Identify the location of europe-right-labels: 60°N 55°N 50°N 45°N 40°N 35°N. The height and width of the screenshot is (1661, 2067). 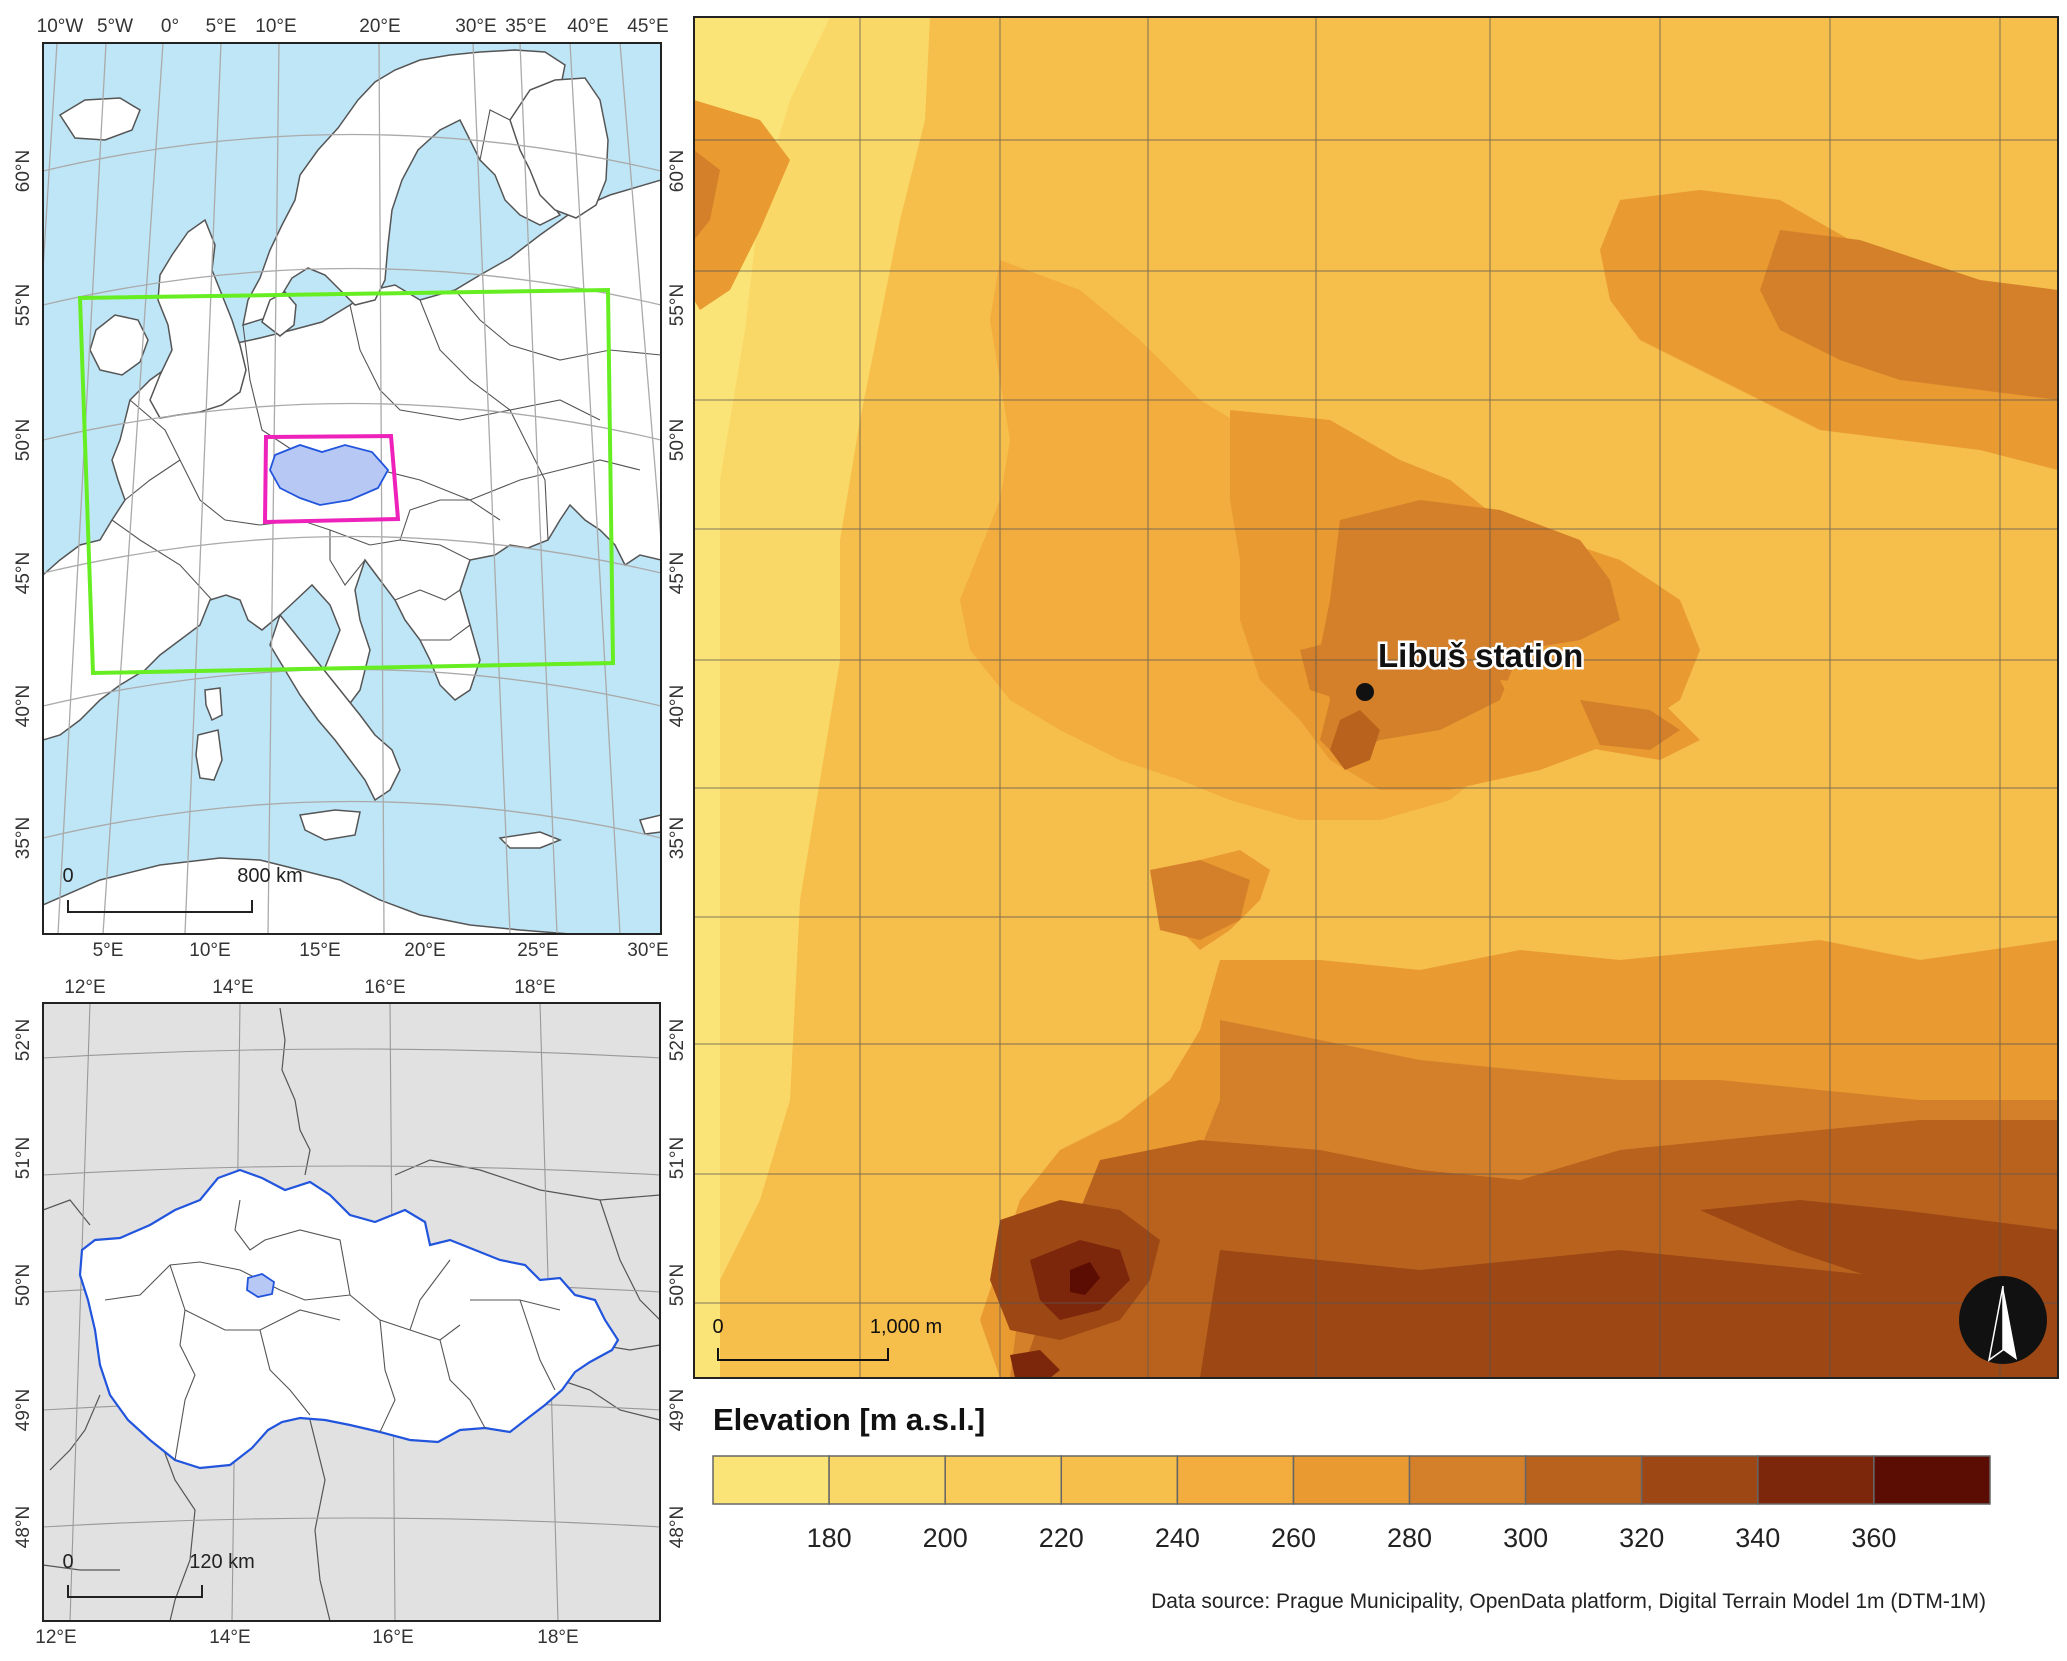
(677, 504).